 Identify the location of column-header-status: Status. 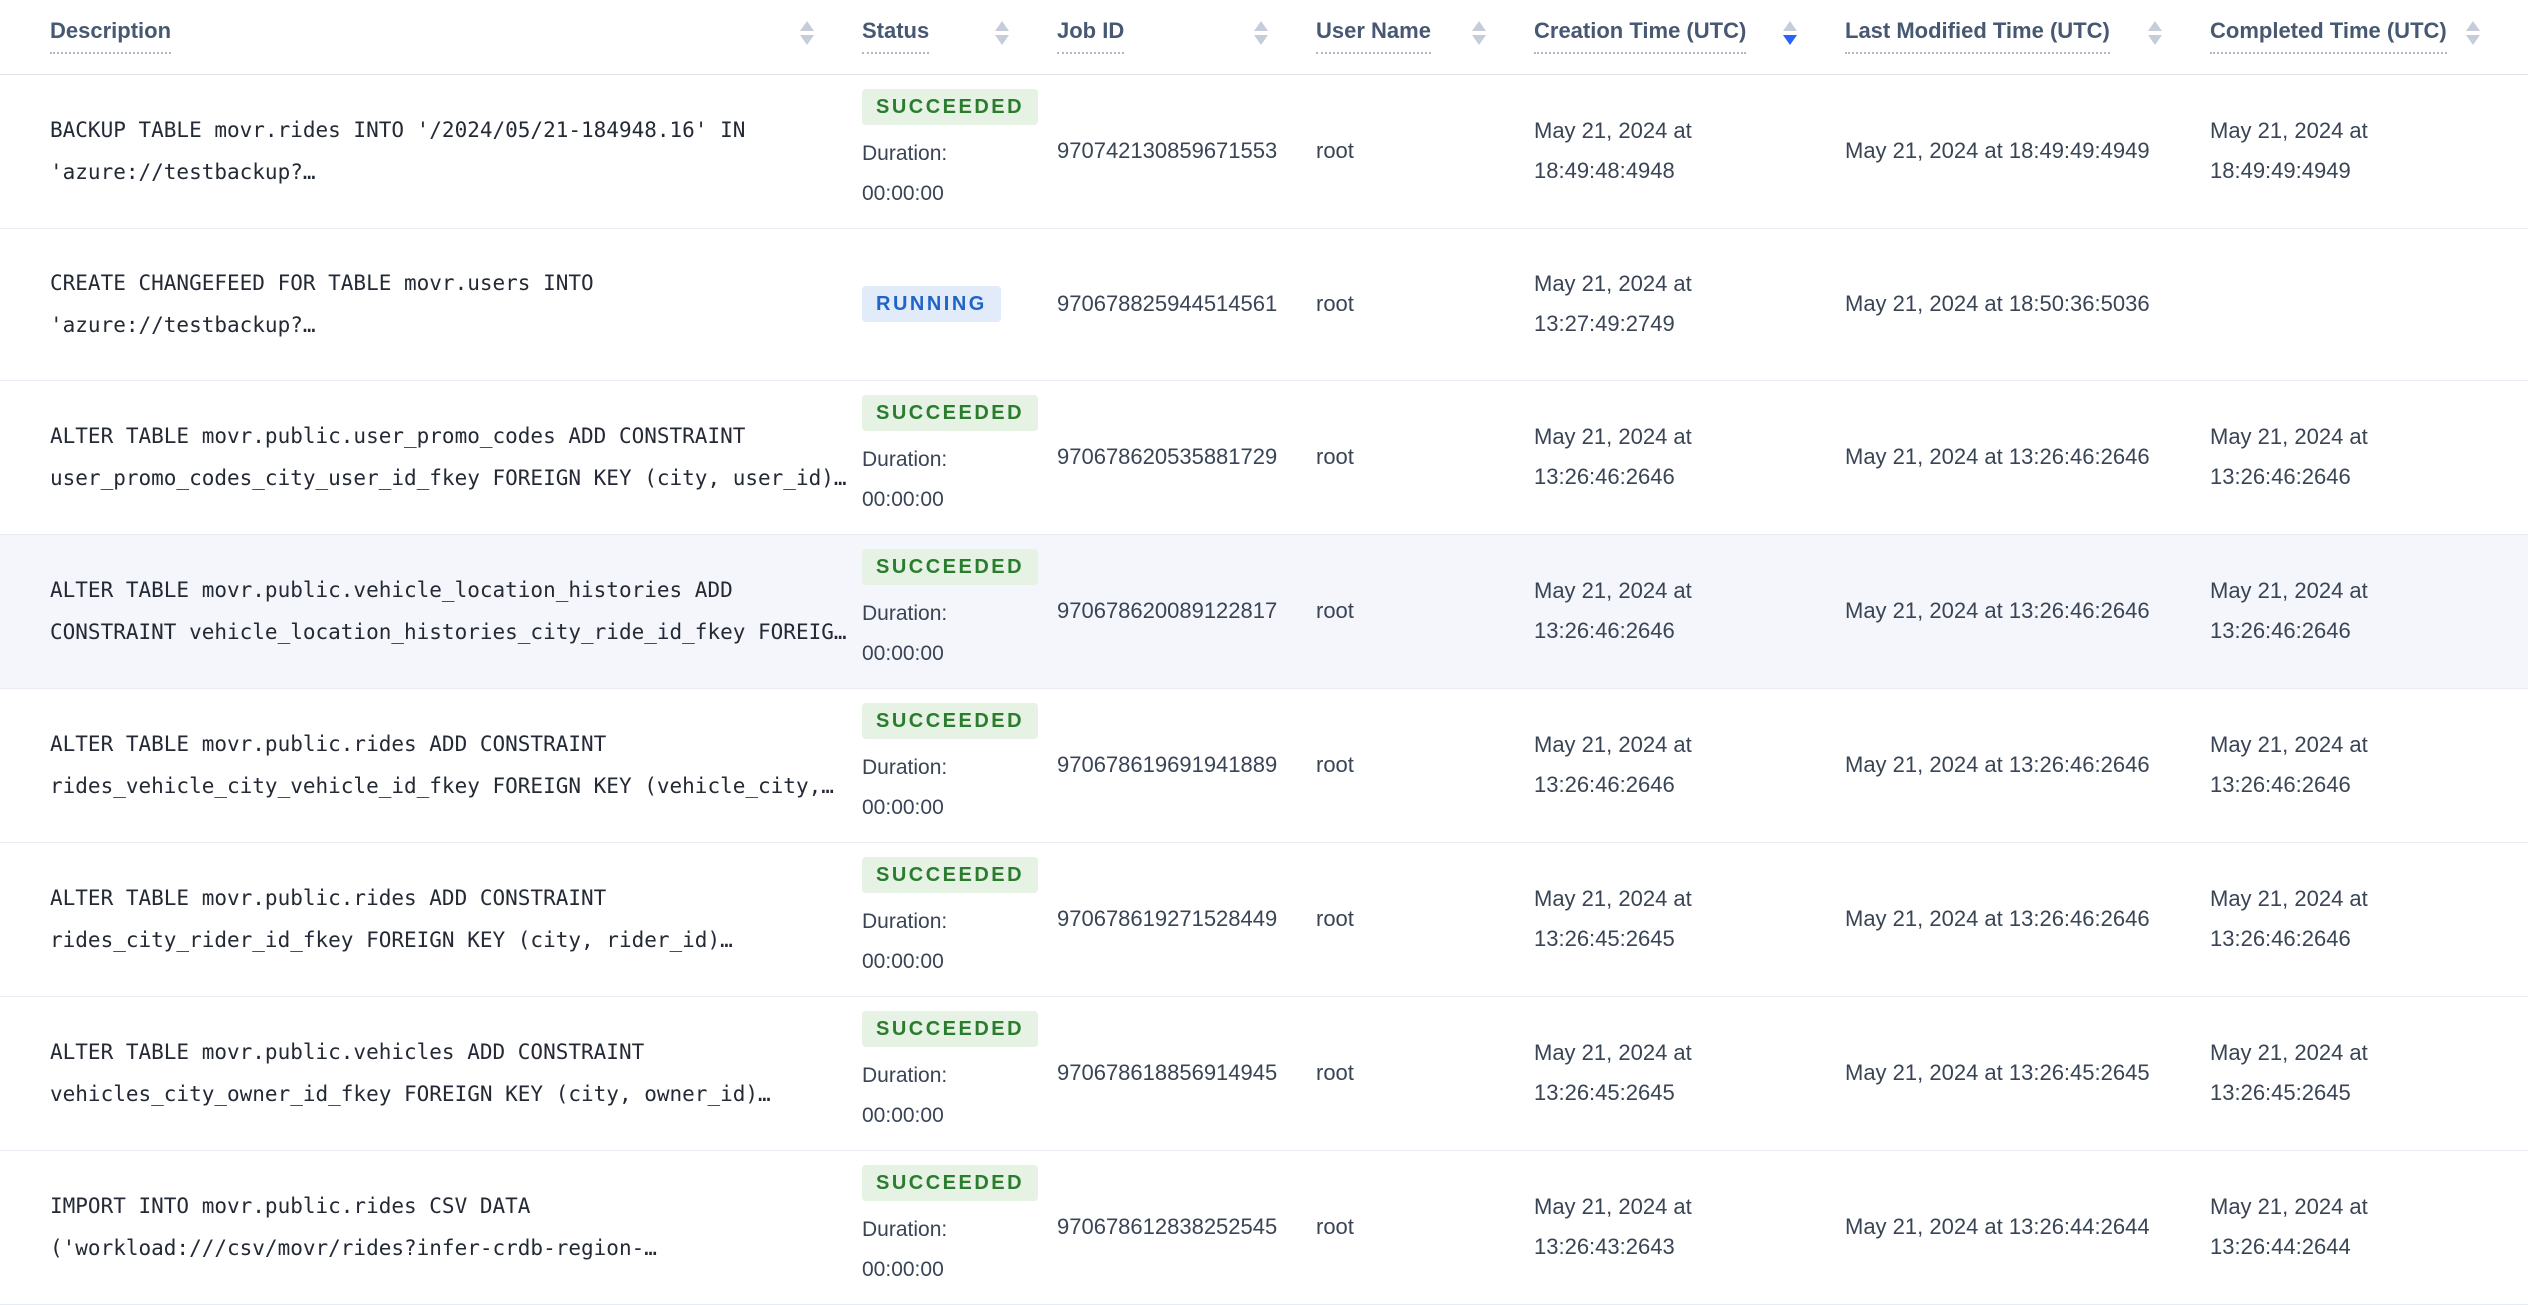
(959, 37).